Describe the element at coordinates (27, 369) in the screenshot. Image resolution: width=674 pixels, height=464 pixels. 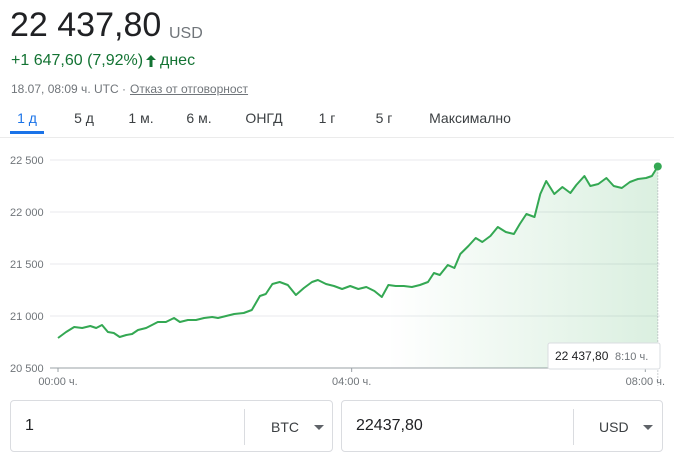
I see `y-tick-label: 20 500` at that location.